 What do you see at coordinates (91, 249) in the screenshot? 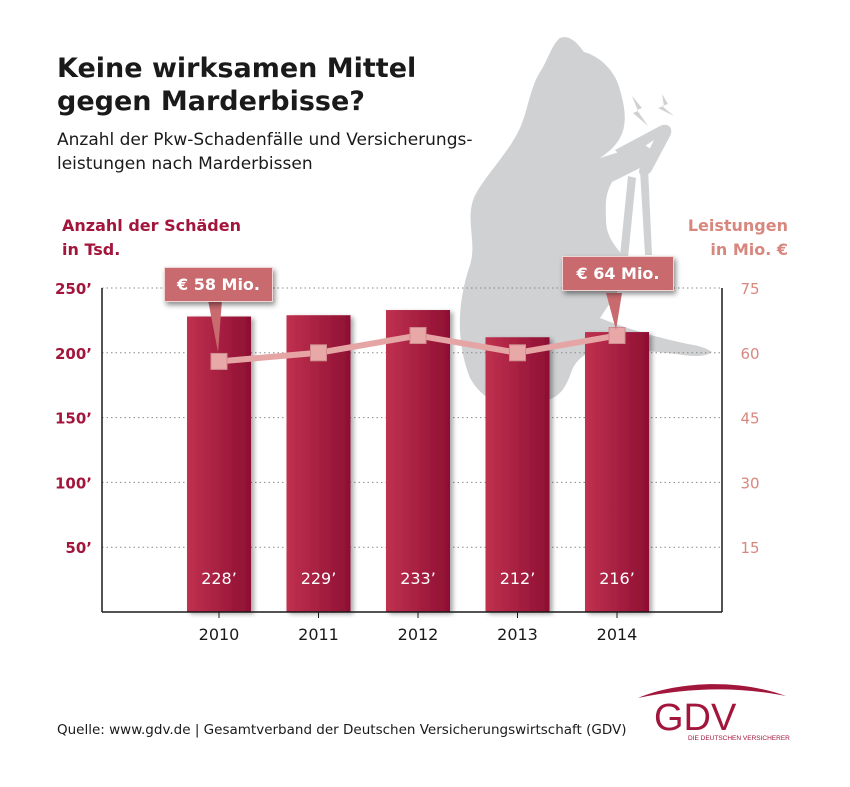
I see `left-axis-title-line-2: in Tsd.` at bounding box center [91, 249].